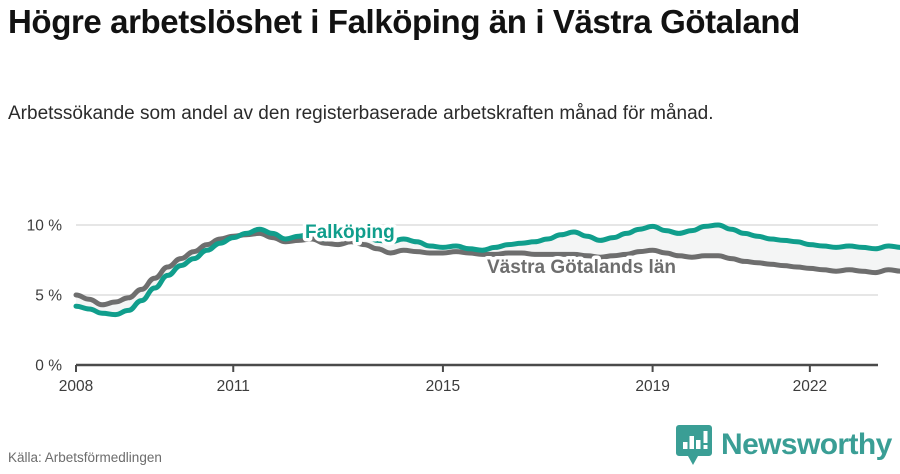 This screenshot has height=474, width=900. Describe the element at coordinates (477, 260) in the screenshot. I see `gridlines` at that location.